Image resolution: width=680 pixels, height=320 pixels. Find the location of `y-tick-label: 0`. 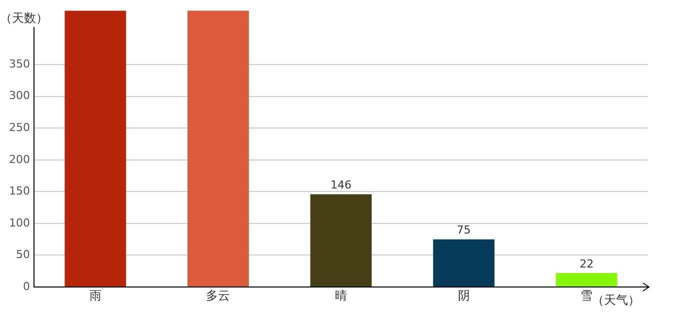

y-tick-label: 0 is located at coordinates (26, 286).